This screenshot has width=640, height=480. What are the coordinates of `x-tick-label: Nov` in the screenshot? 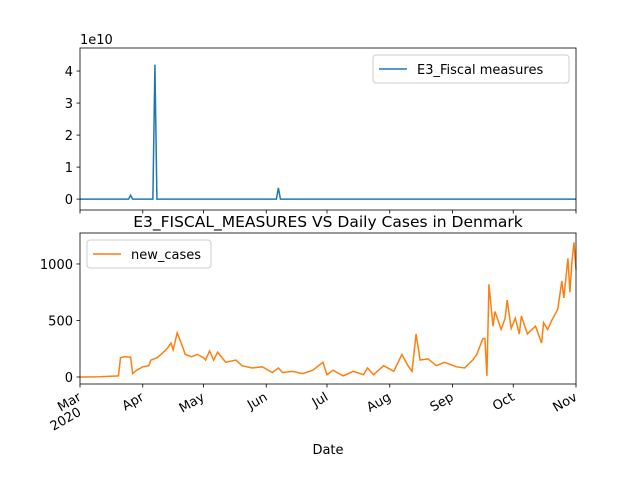 It's located at (566, 403).